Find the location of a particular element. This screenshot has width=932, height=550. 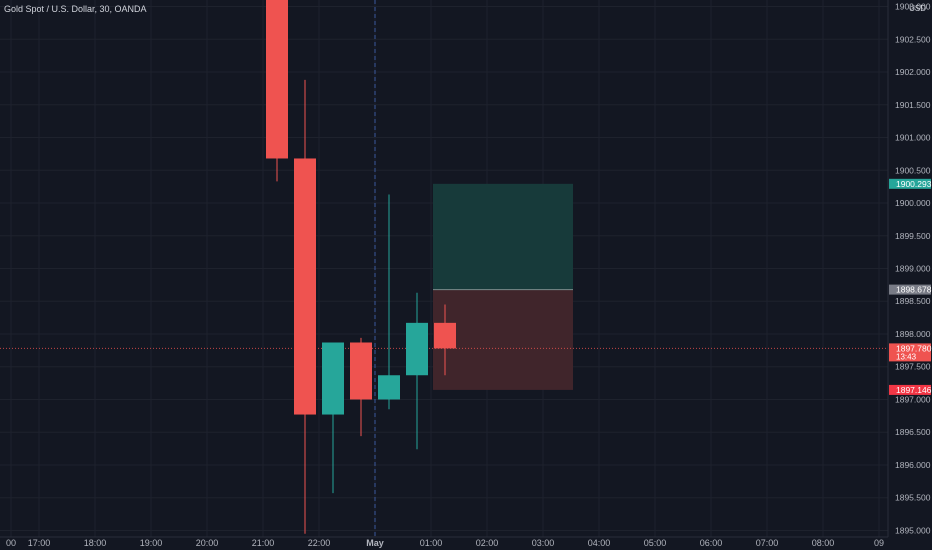

price-label: 1900.293 is located at coordinates (914, 184).